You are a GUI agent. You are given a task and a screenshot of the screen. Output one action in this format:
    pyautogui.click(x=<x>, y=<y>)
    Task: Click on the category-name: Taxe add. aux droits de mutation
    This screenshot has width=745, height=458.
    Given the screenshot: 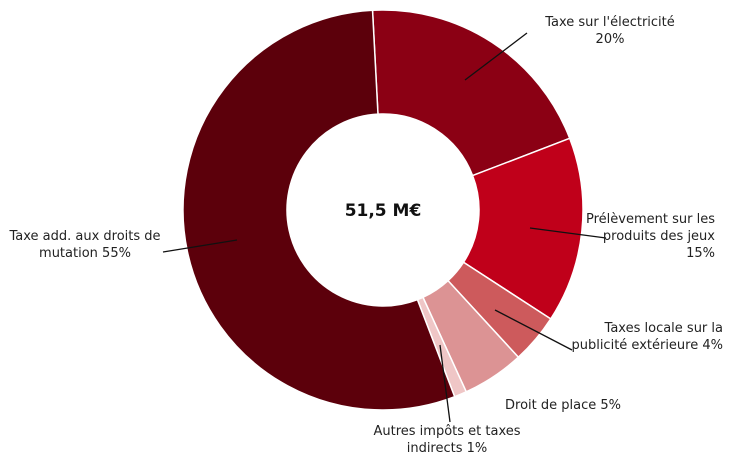 What is the action you would take?
    pyautogui.click(x=85, y=245)
    